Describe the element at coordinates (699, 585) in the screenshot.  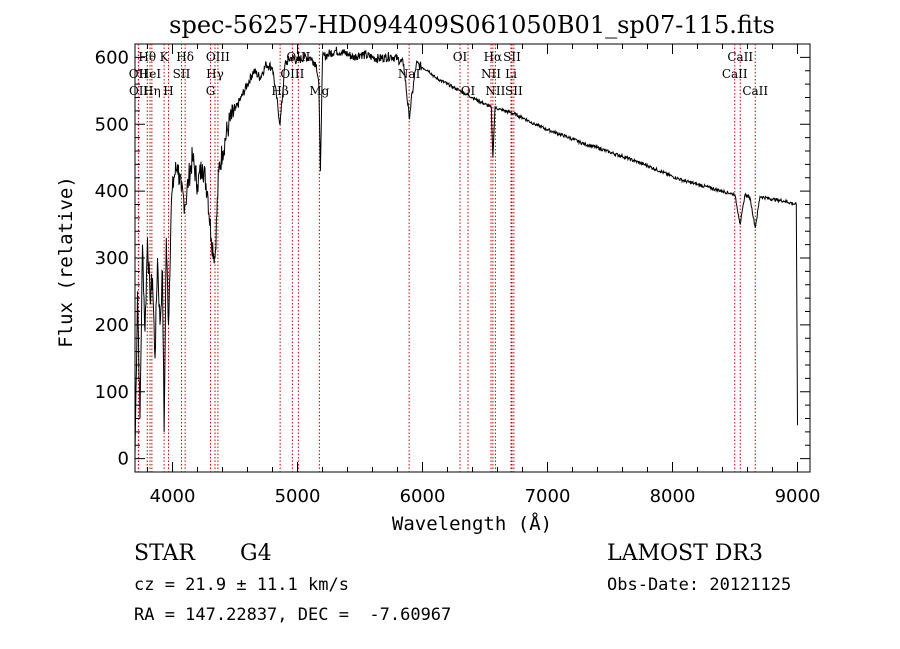
I see `obs-date: Obs-Date: 20121125` at that location.